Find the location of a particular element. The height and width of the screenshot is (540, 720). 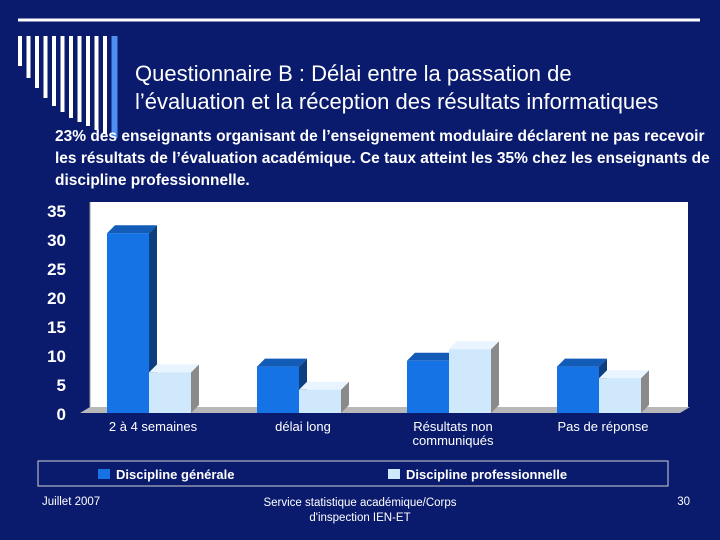

x-tick-label: Résultats non is located at coordinates (453, 426).